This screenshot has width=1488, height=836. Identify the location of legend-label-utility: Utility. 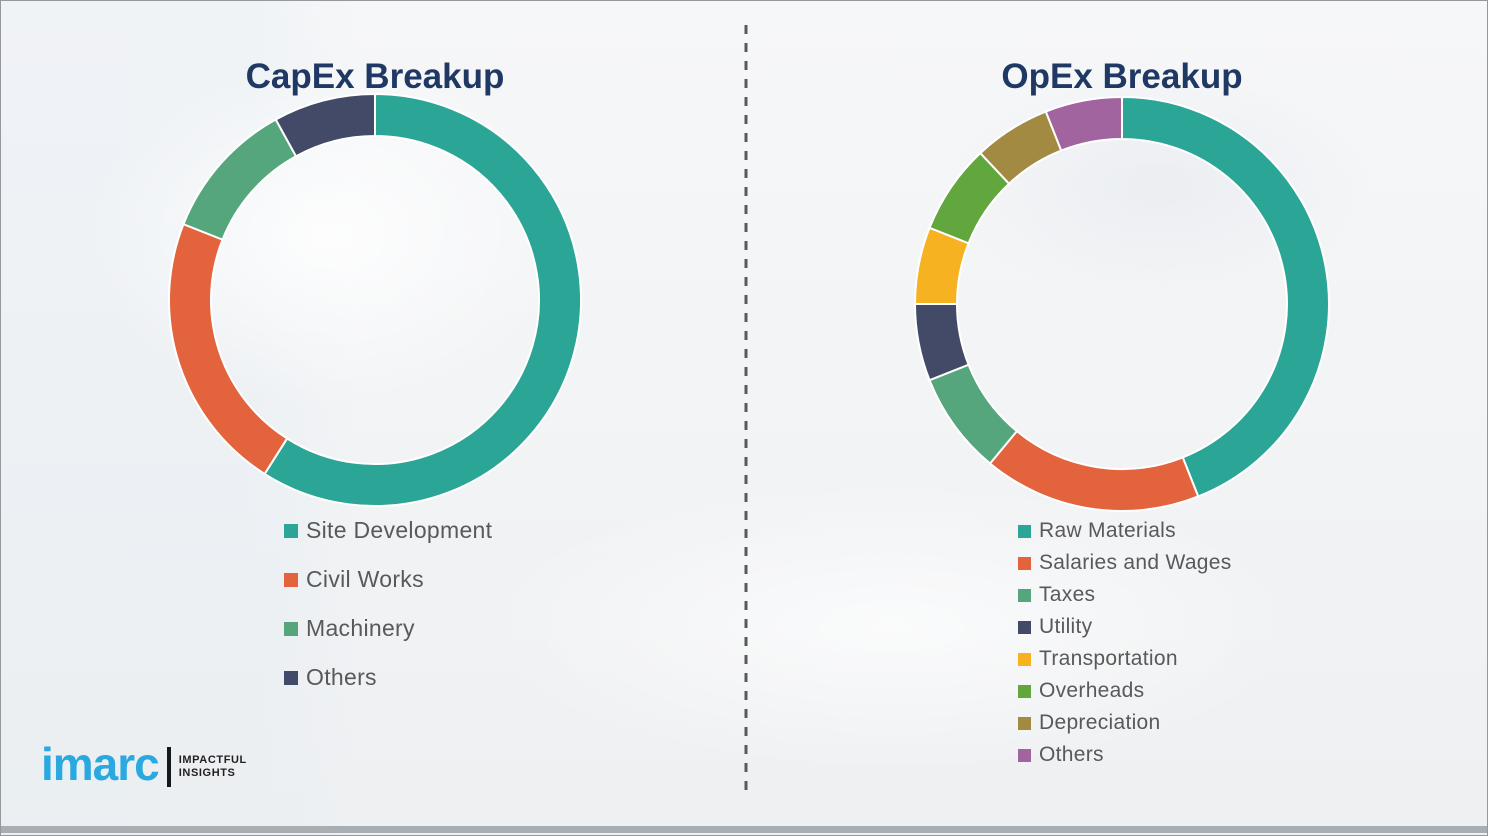
(1066, 626).